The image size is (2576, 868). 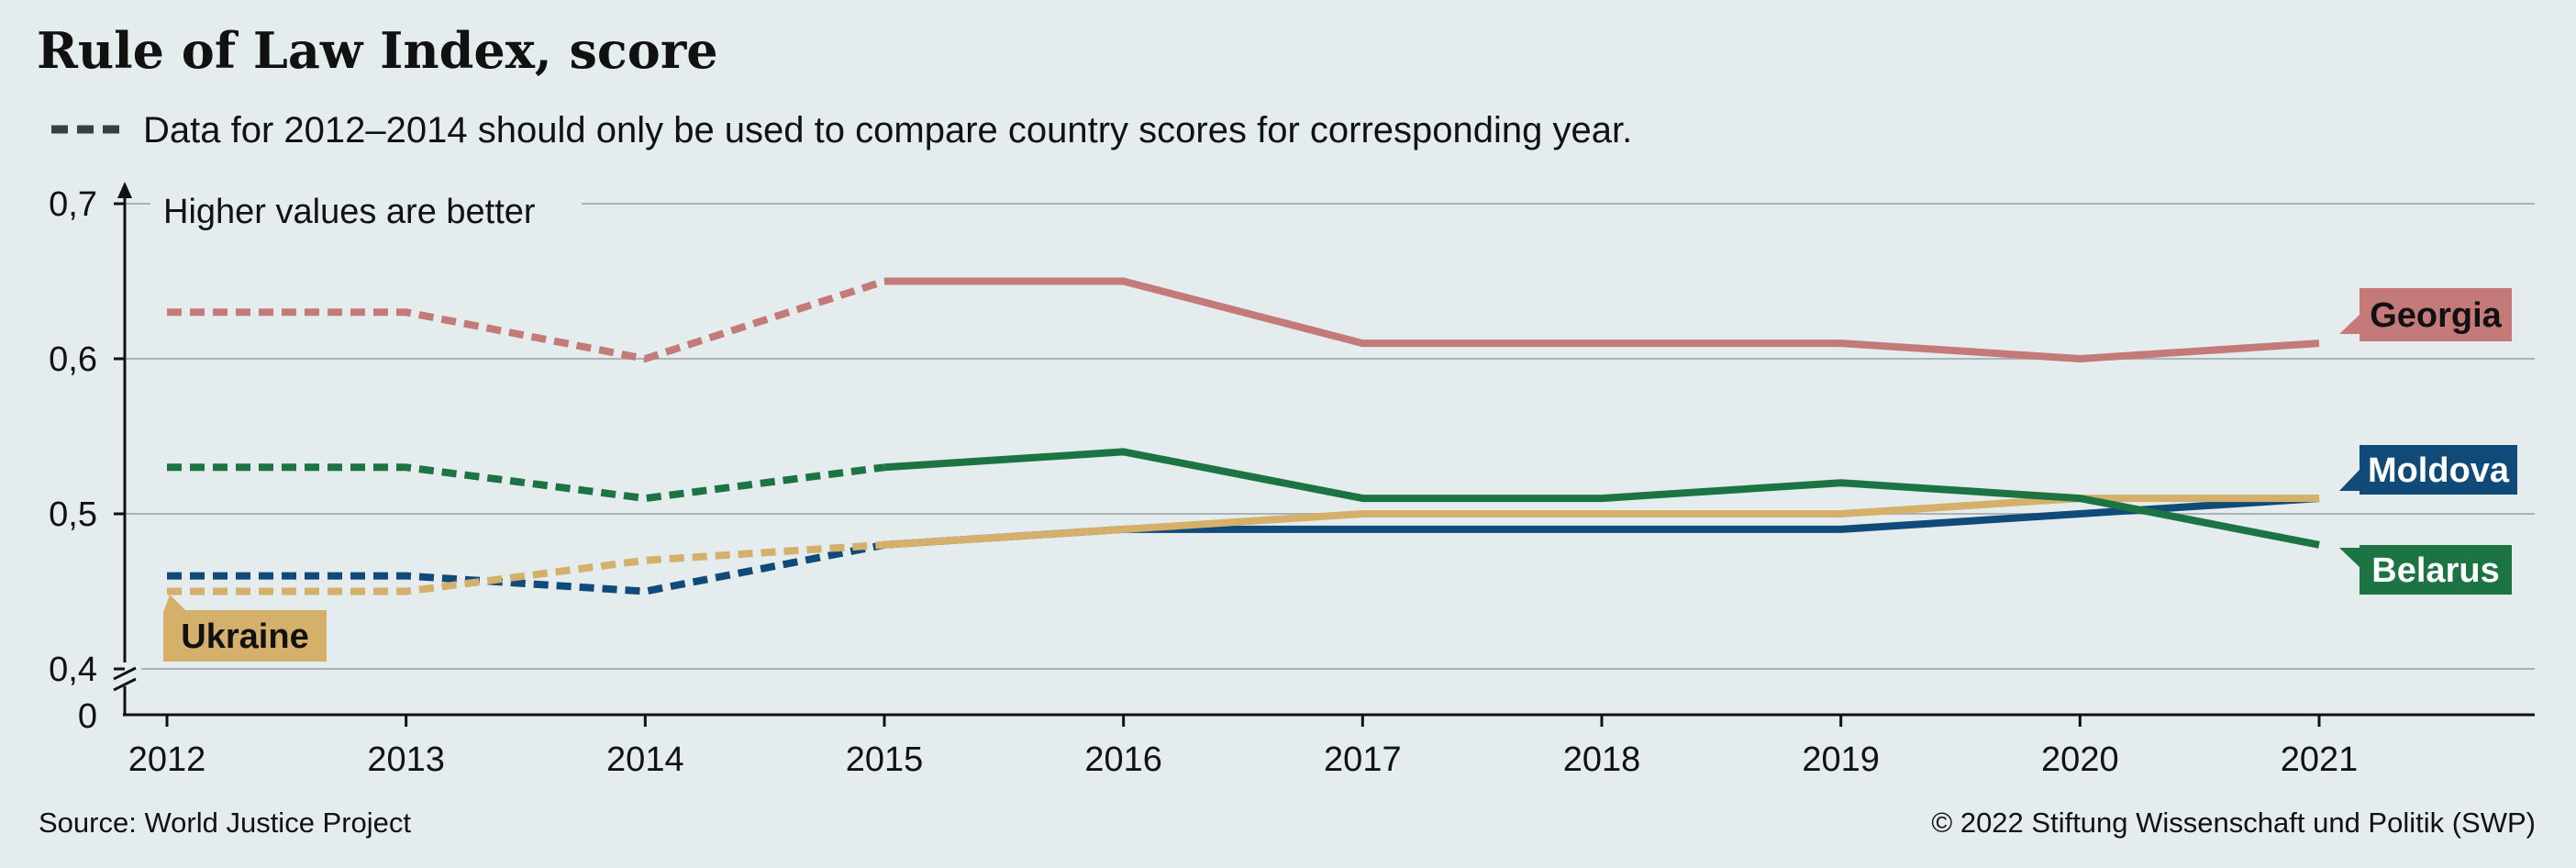 I want to click on y-tick-label: 0,5, so click(x=73, y=514).